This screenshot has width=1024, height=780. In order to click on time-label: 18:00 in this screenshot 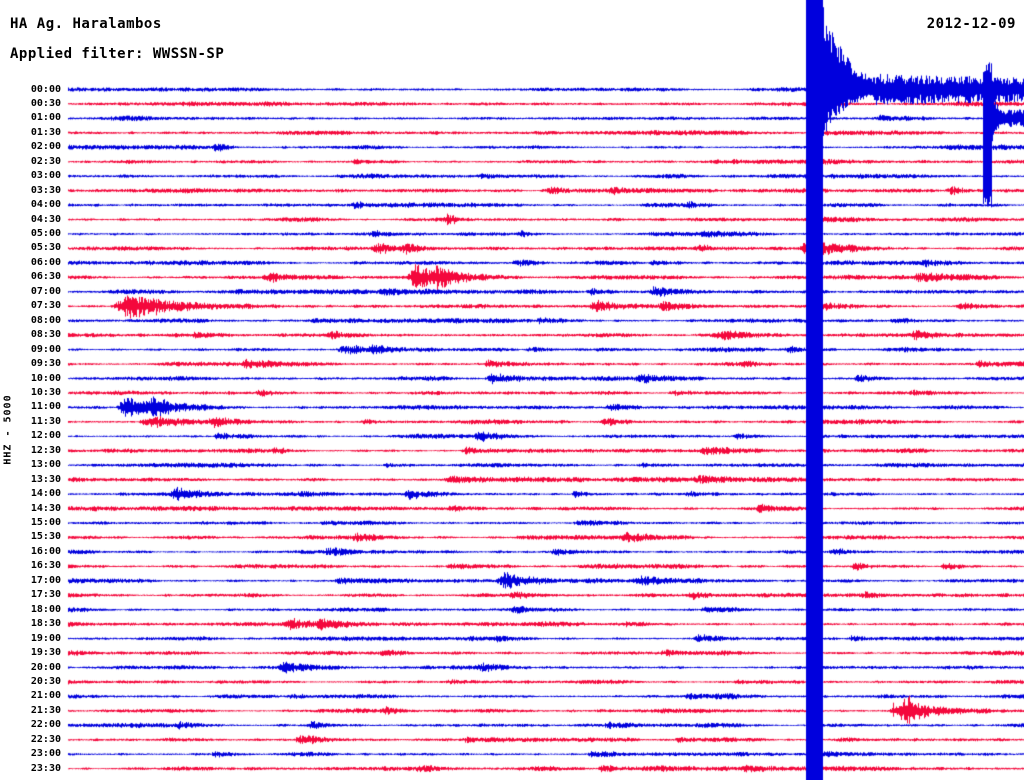, I will do `click(45, 609)`.